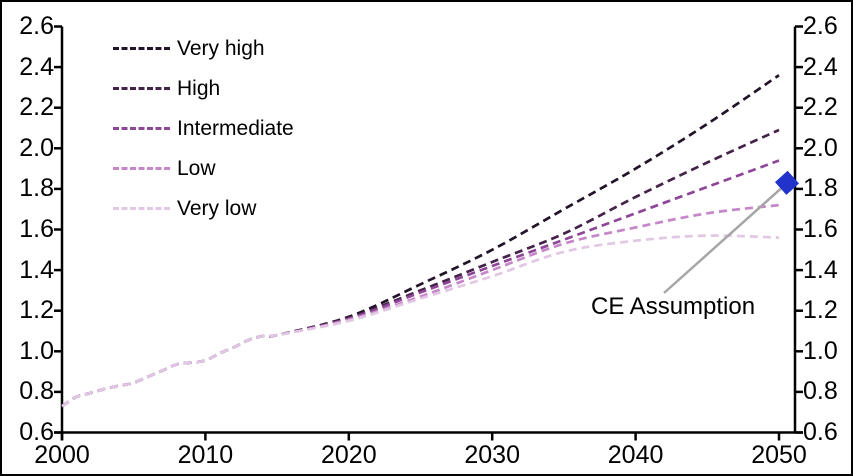  I want to click on legend-label-low: Low, so click(196, 168).